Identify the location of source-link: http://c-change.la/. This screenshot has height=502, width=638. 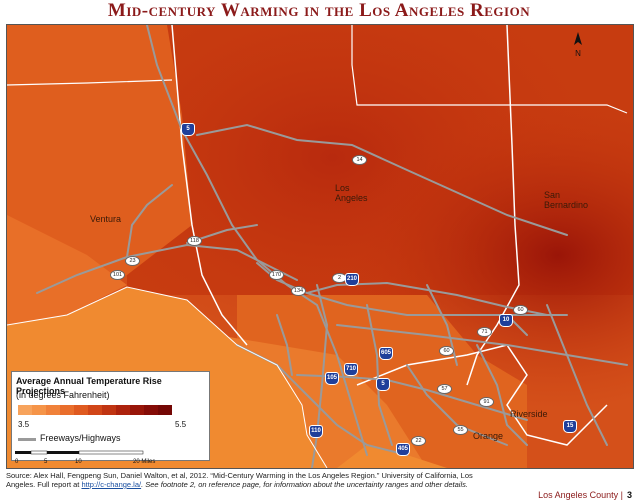
(111, 484).